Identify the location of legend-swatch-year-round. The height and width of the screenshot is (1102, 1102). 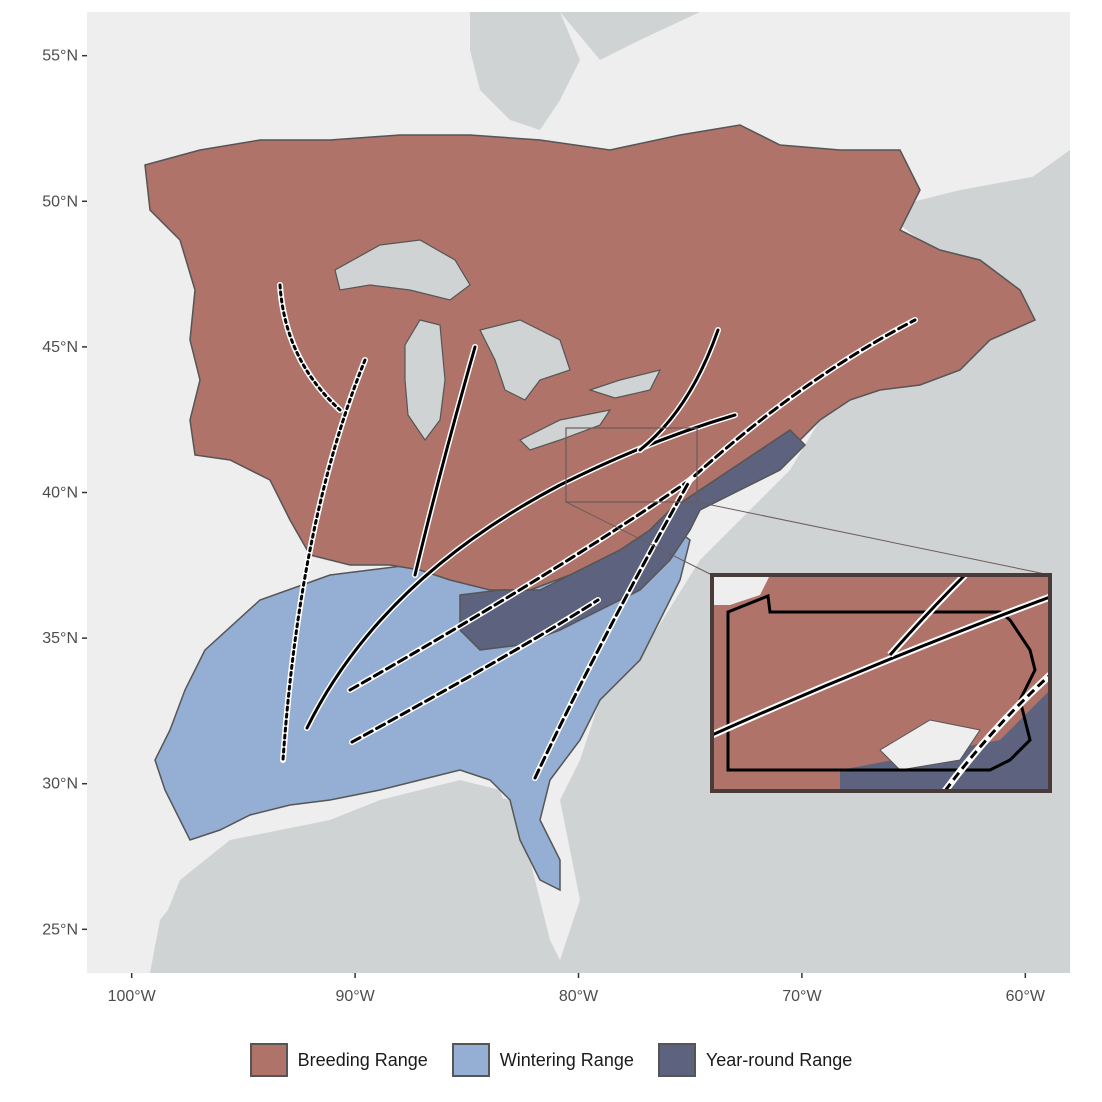
(676, 1060).